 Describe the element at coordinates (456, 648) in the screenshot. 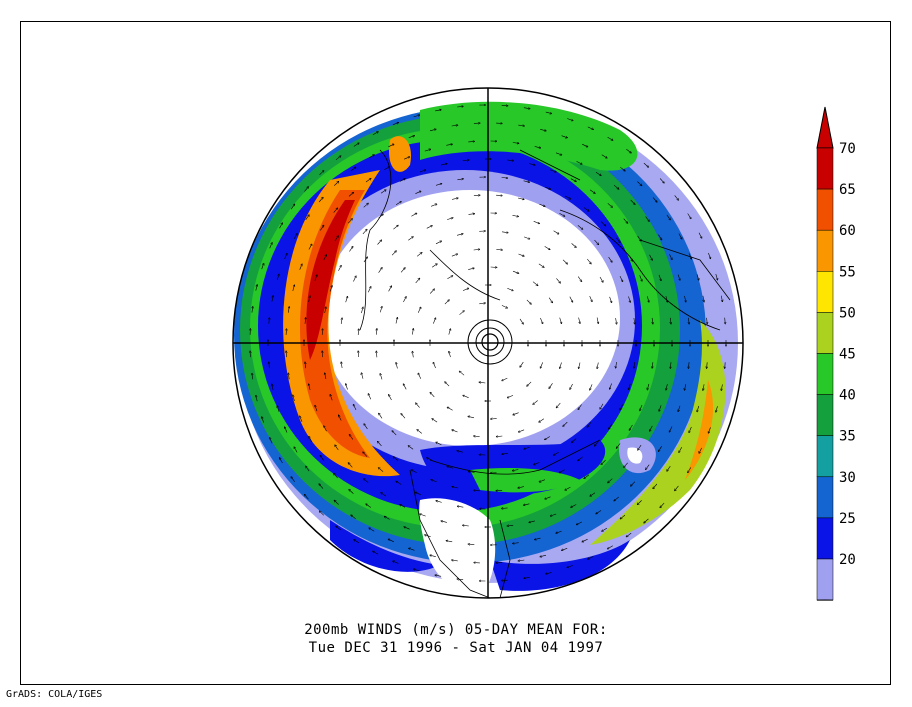

I see `map-title-line2: Tue DEC 31 1996 - Sat JAN 04 1997` at that location.